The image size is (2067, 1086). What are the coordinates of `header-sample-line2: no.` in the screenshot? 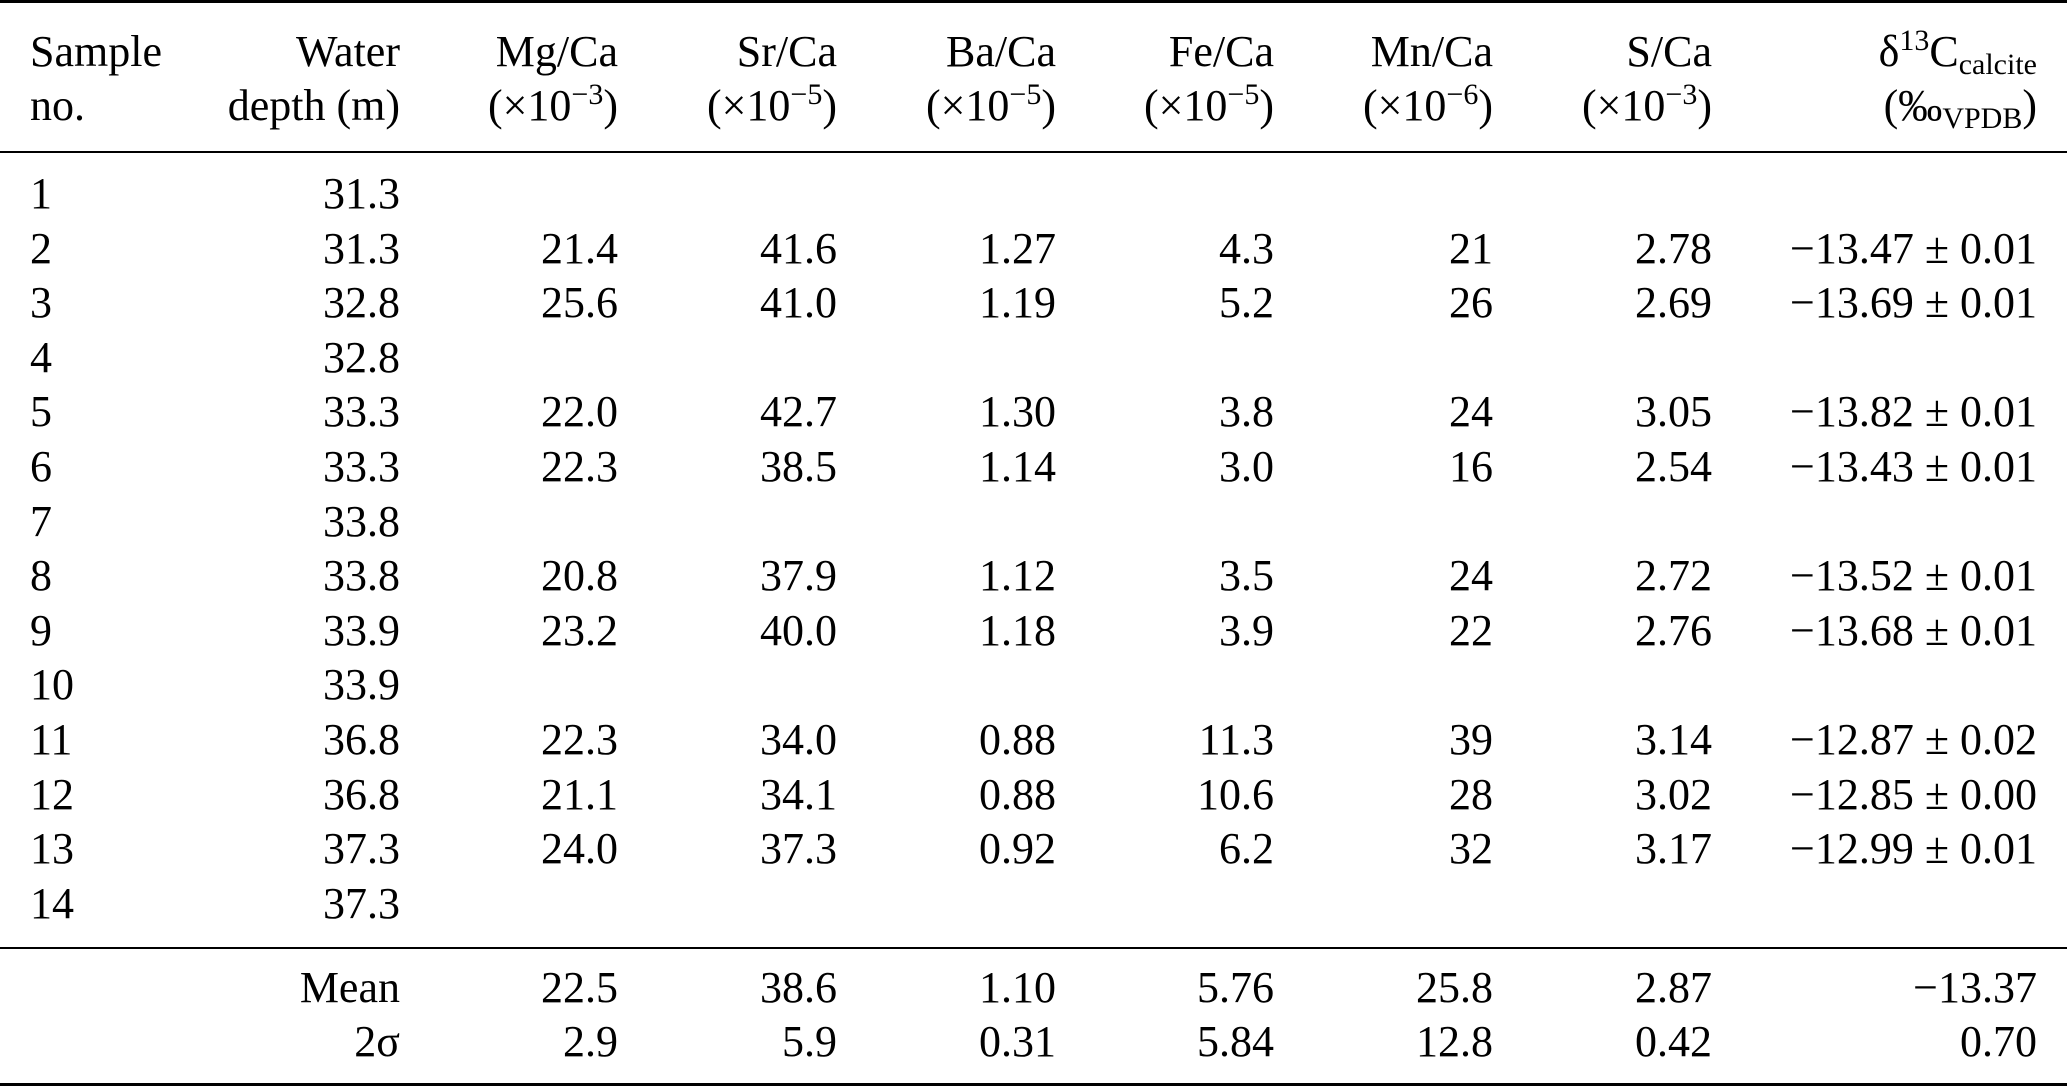 It's located at (80, 116).